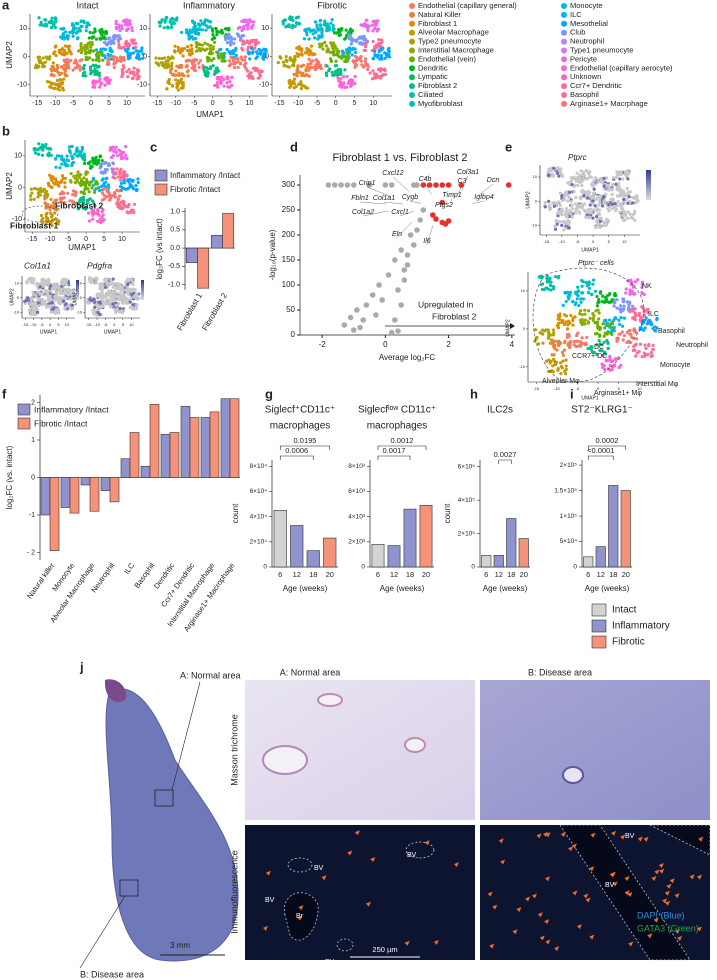 The image size is (717, 980). What do you see at coordinates (289, 284) in the screenshot?
I see `y-tick-label: 100` at bounding box center [289, 284].